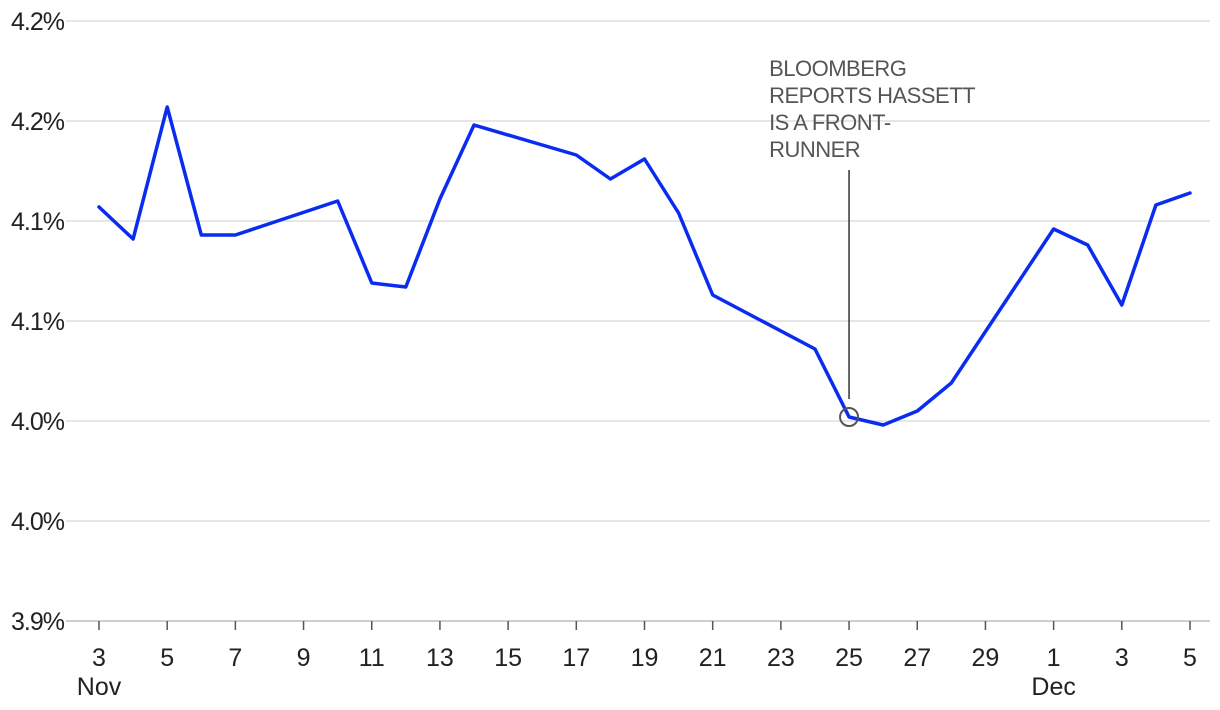 Image resolution: width=1220 pixels, height=710 pixels. What do you see at coordinates (872, 95) in the screenshot?
I see `annotation-text: REPORTS HASSETT` at bounding box center [872, 95].